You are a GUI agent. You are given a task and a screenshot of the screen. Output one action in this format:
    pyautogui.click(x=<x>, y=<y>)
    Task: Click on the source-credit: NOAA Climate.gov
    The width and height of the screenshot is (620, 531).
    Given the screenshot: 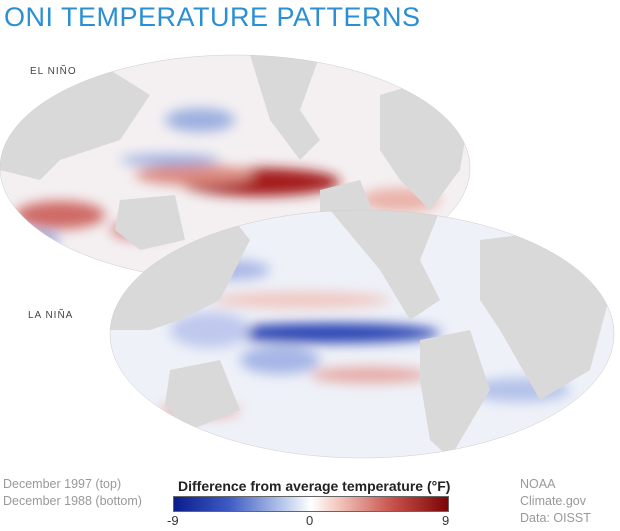 What is the action you would take?
    pyautogui.click(x=553, y=492)
    